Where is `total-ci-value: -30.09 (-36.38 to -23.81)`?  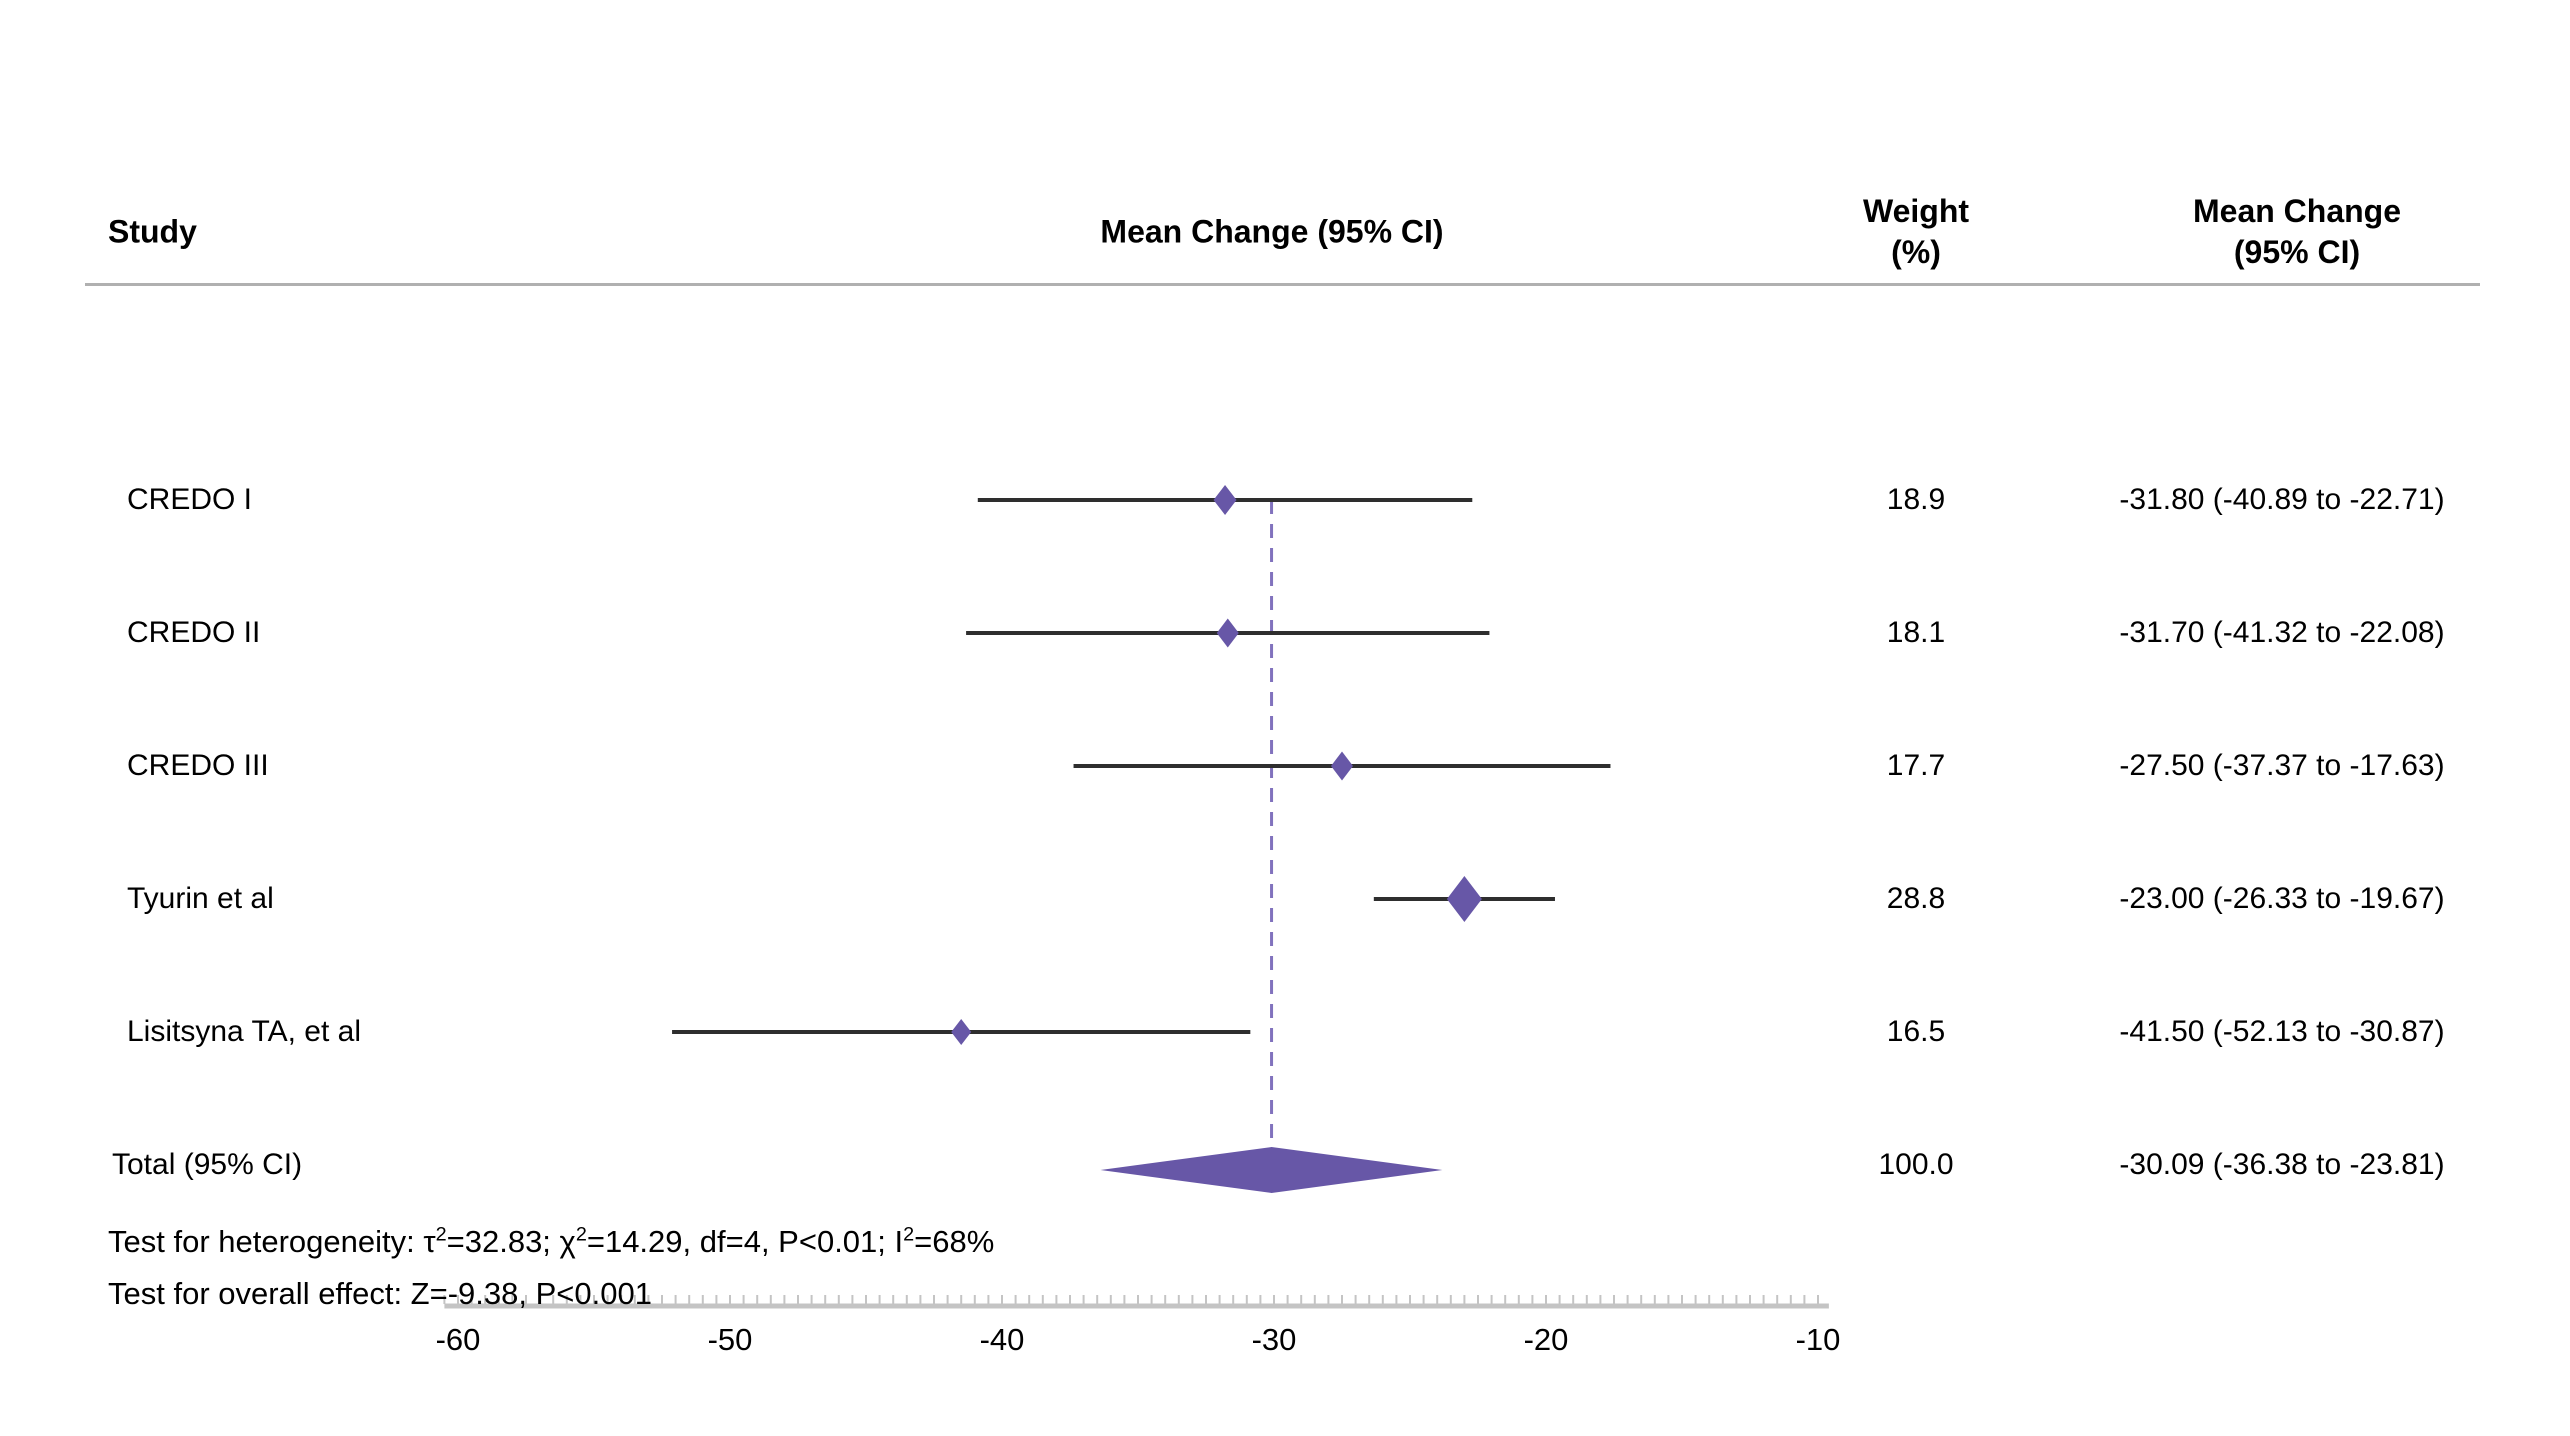
total-ci-value: -30.09 (-36.38 to -23.81) is located at coordinates (2282, 1164).